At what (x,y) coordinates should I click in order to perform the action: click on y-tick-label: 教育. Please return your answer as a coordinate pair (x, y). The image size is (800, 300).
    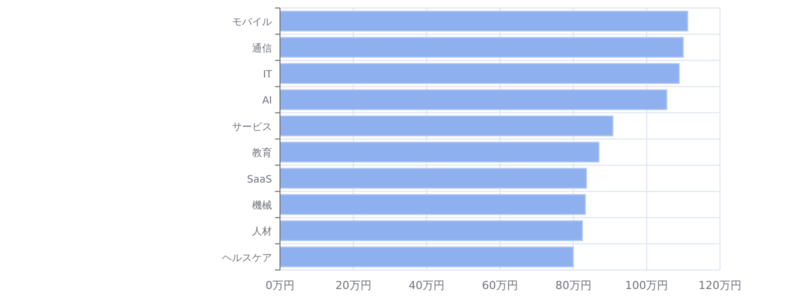
    Looking at the image, I should click on (262, 153).